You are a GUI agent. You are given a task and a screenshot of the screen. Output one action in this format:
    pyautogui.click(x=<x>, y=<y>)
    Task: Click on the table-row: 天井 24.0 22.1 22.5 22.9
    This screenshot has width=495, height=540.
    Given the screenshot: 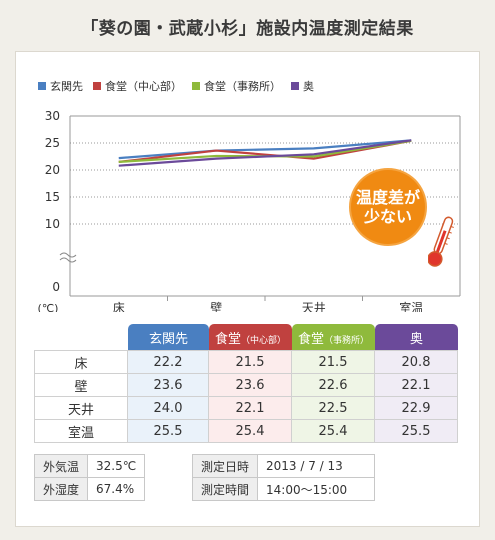 What is the action you would take?
    pyautogui.click(x=246, y=408)
    